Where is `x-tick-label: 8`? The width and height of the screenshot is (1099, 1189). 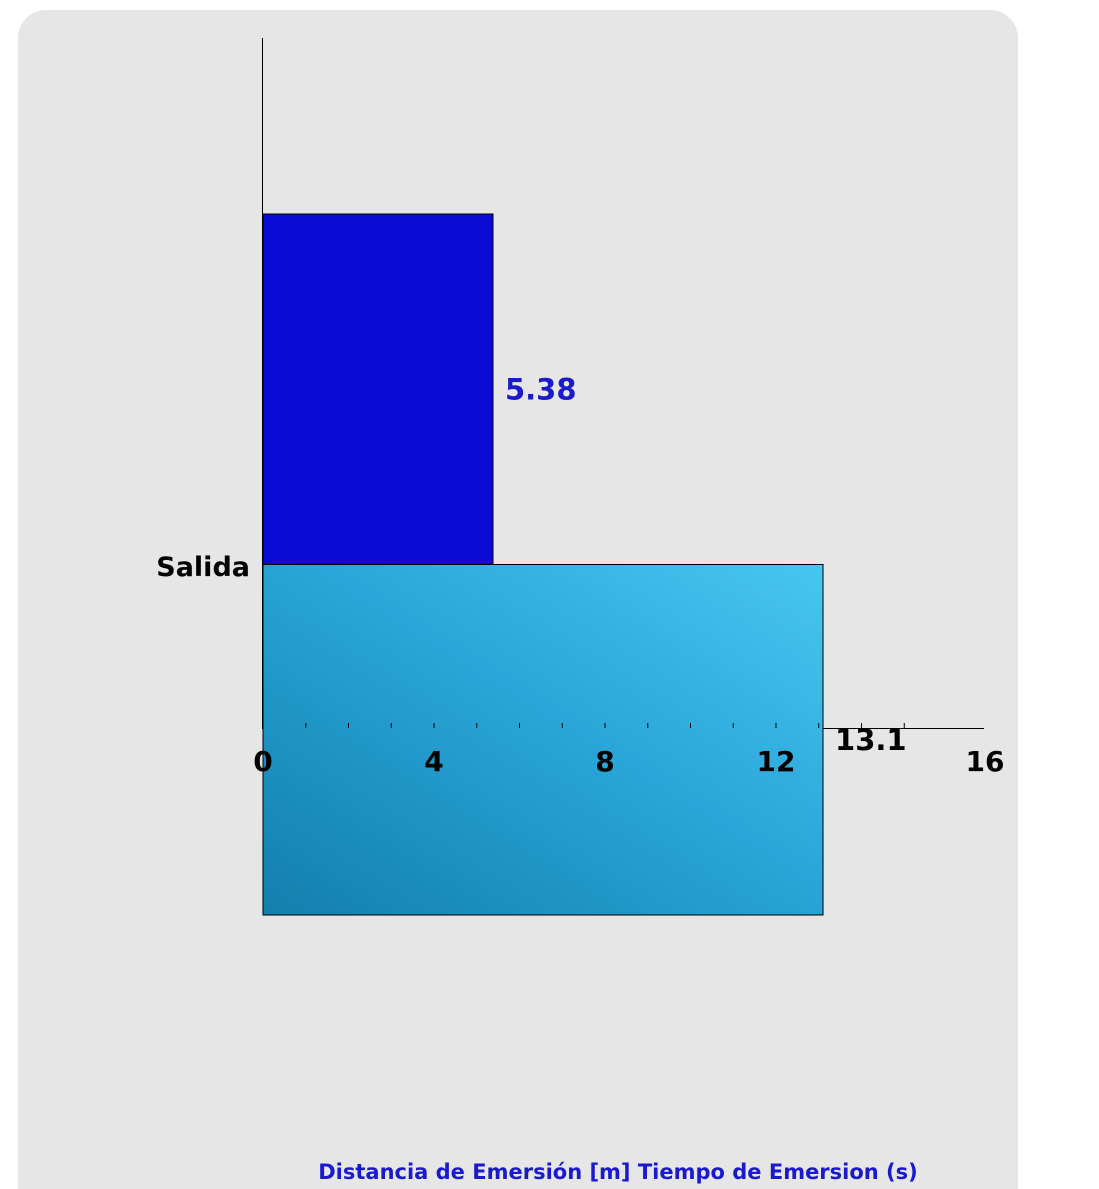
x-tick-label: 8 is located at coordinates (604, 761).